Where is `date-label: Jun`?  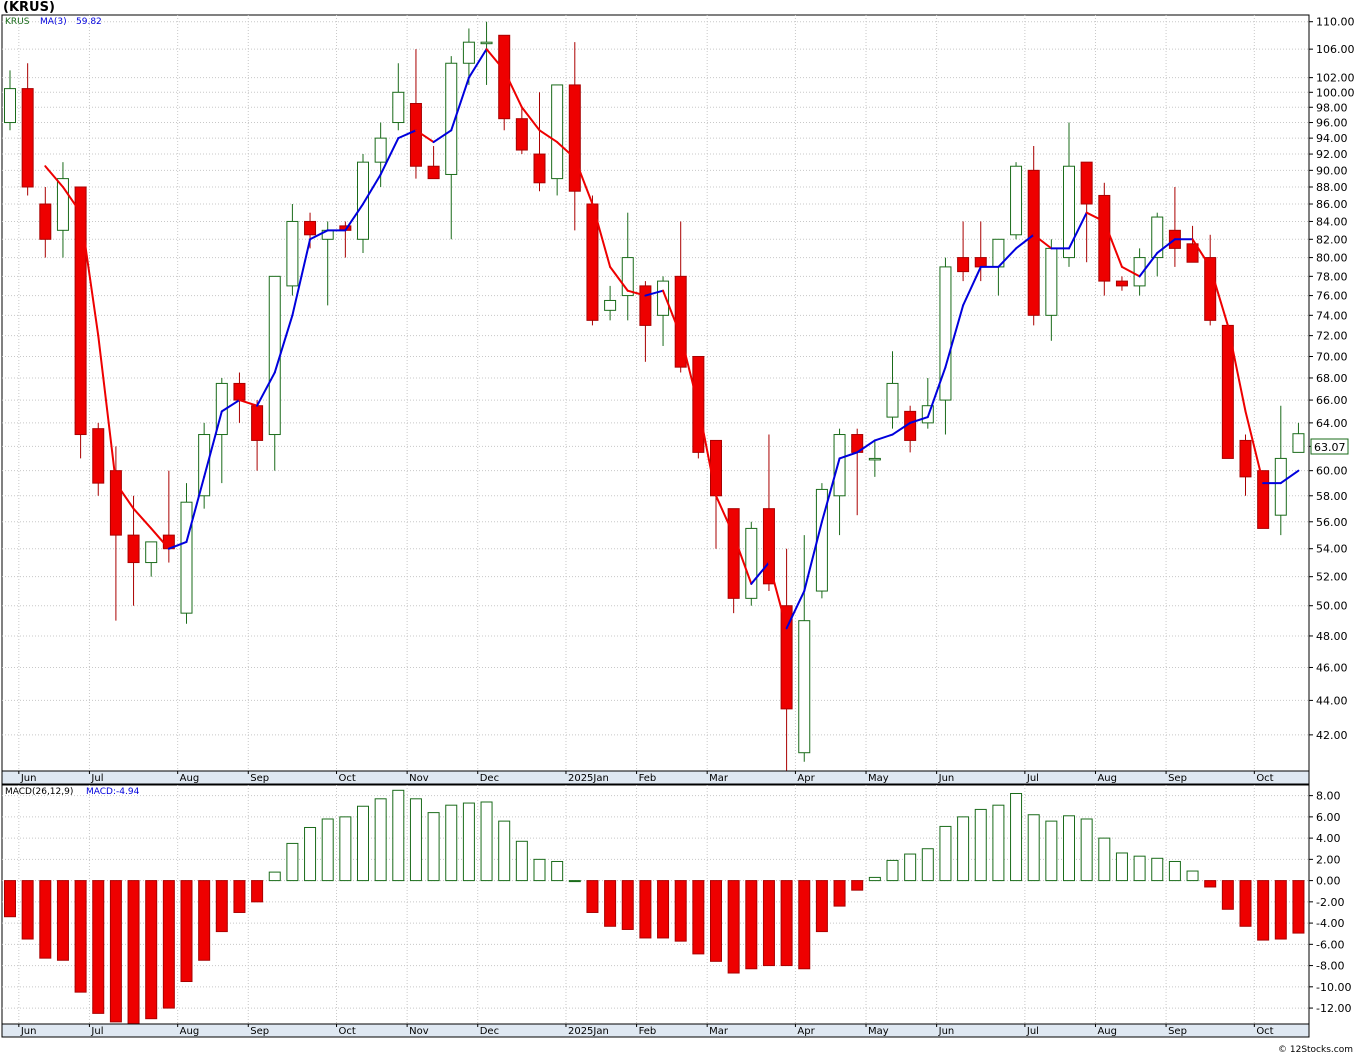 date-label: Jun is located at coordinates (946, 778).